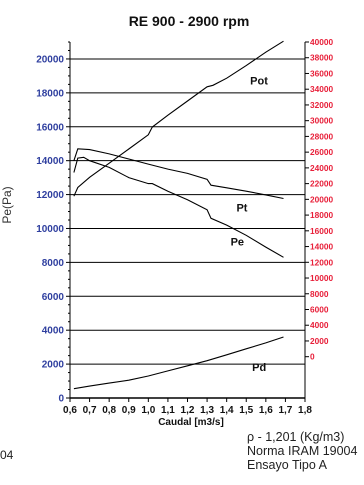  Describe the element at coordinates (90, 410) in the screenshot. I see `x-tick-label-1: 0,7` at that location.